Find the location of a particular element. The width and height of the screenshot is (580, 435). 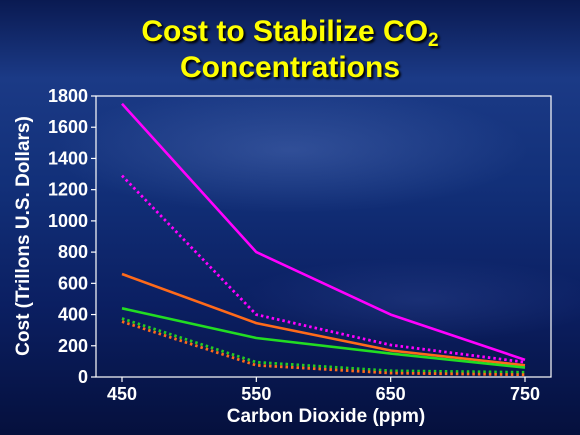

x-tick-label: 450 is located at coordinates (122, 394).